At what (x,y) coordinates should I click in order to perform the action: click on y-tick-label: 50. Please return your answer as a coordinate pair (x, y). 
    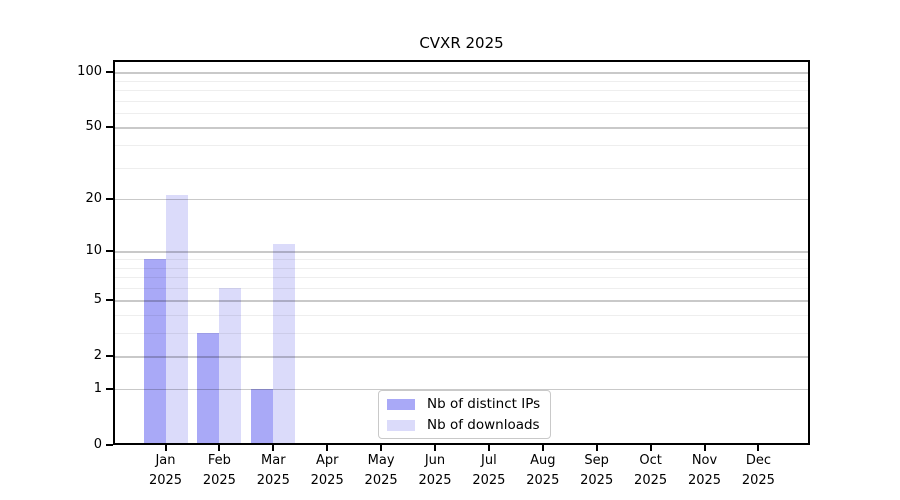
    Looking at the image, I should click on (93, 127).